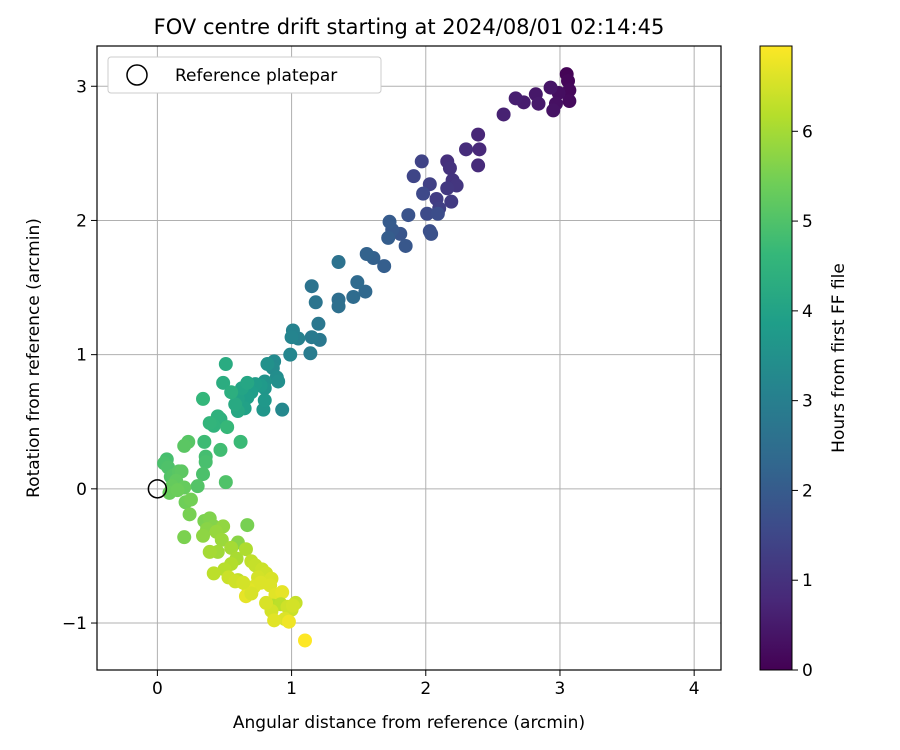 The width and height of the screenshot is (900, 750). Describe the element at coordinates (137, 75) in the screenshot. I see `legend-marker` at that location.